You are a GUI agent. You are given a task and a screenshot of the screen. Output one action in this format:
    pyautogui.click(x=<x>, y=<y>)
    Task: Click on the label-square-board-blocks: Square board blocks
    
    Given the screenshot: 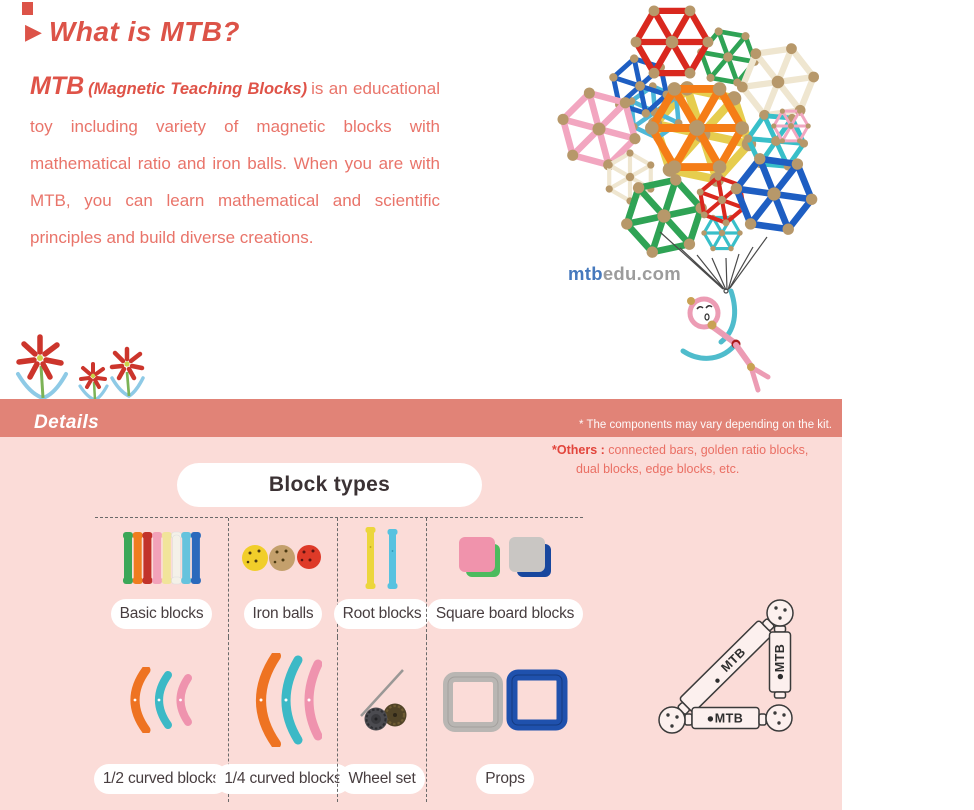 What is the action you would take?
    pyautogui.click(x=505, y=613)
    